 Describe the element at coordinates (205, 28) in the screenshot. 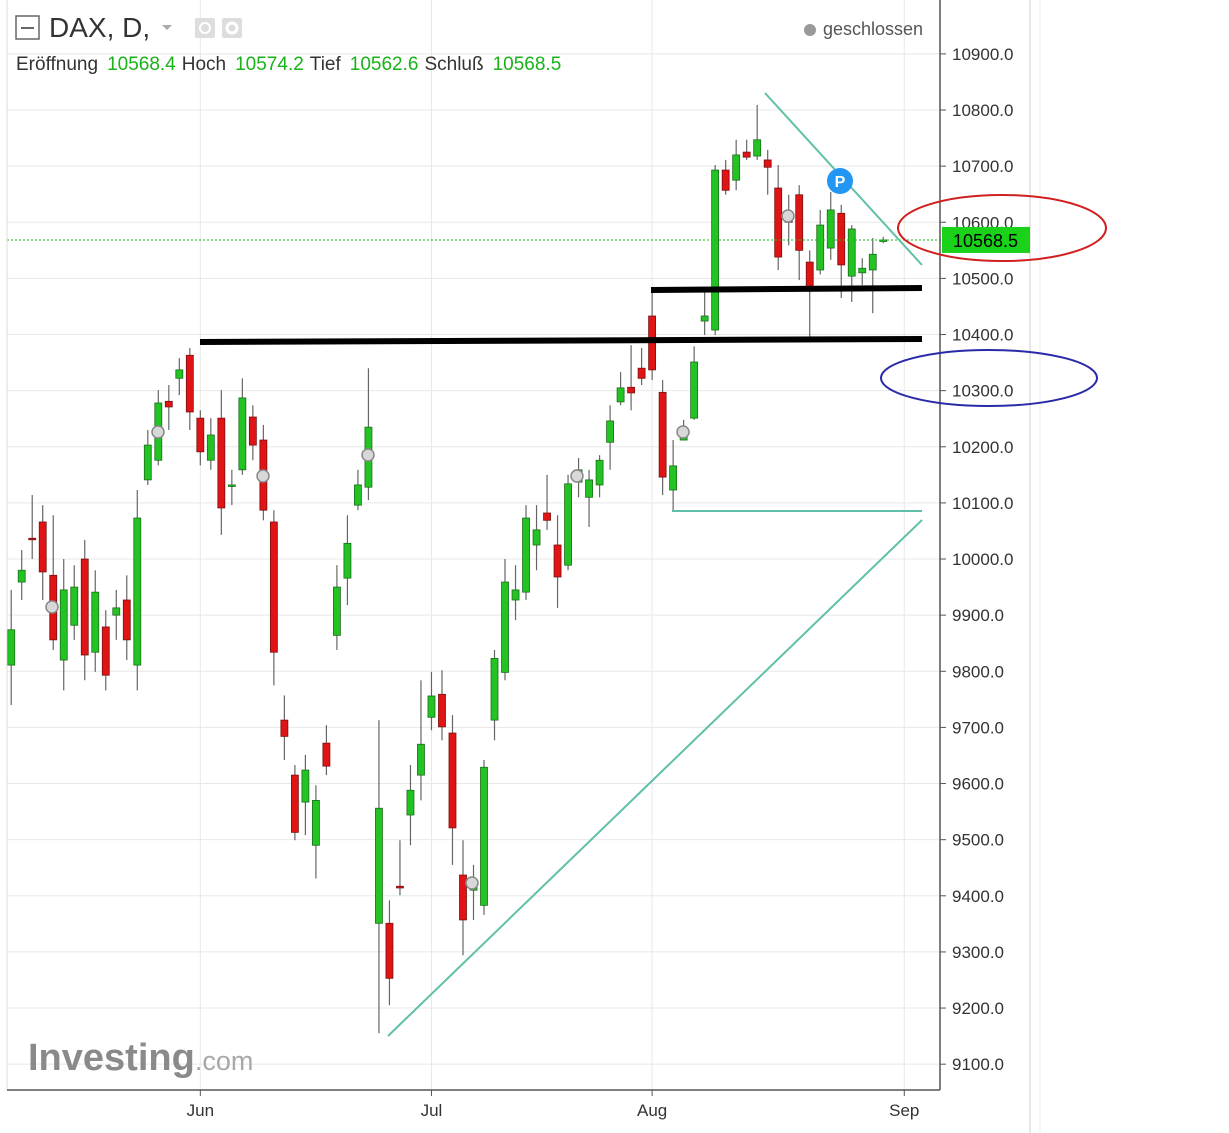

I see `eye-icon` at that location.